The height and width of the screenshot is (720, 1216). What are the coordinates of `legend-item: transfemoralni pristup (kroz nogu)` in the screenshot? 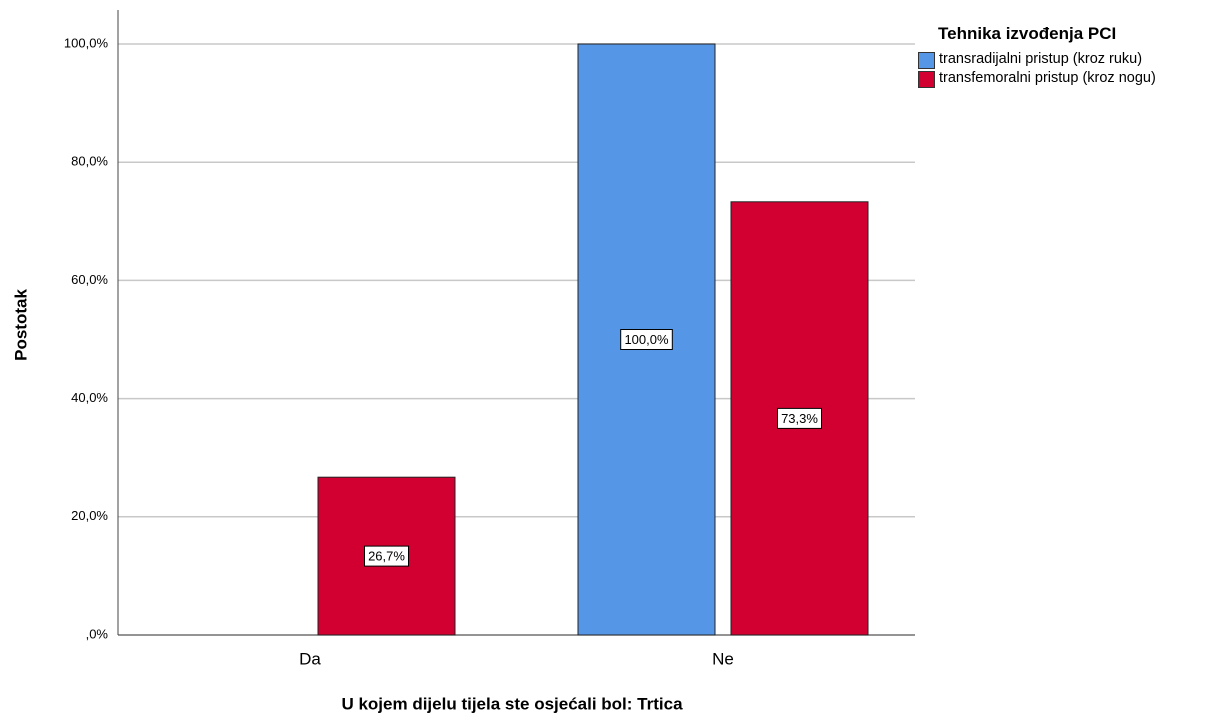 It's located at (1064, 79).